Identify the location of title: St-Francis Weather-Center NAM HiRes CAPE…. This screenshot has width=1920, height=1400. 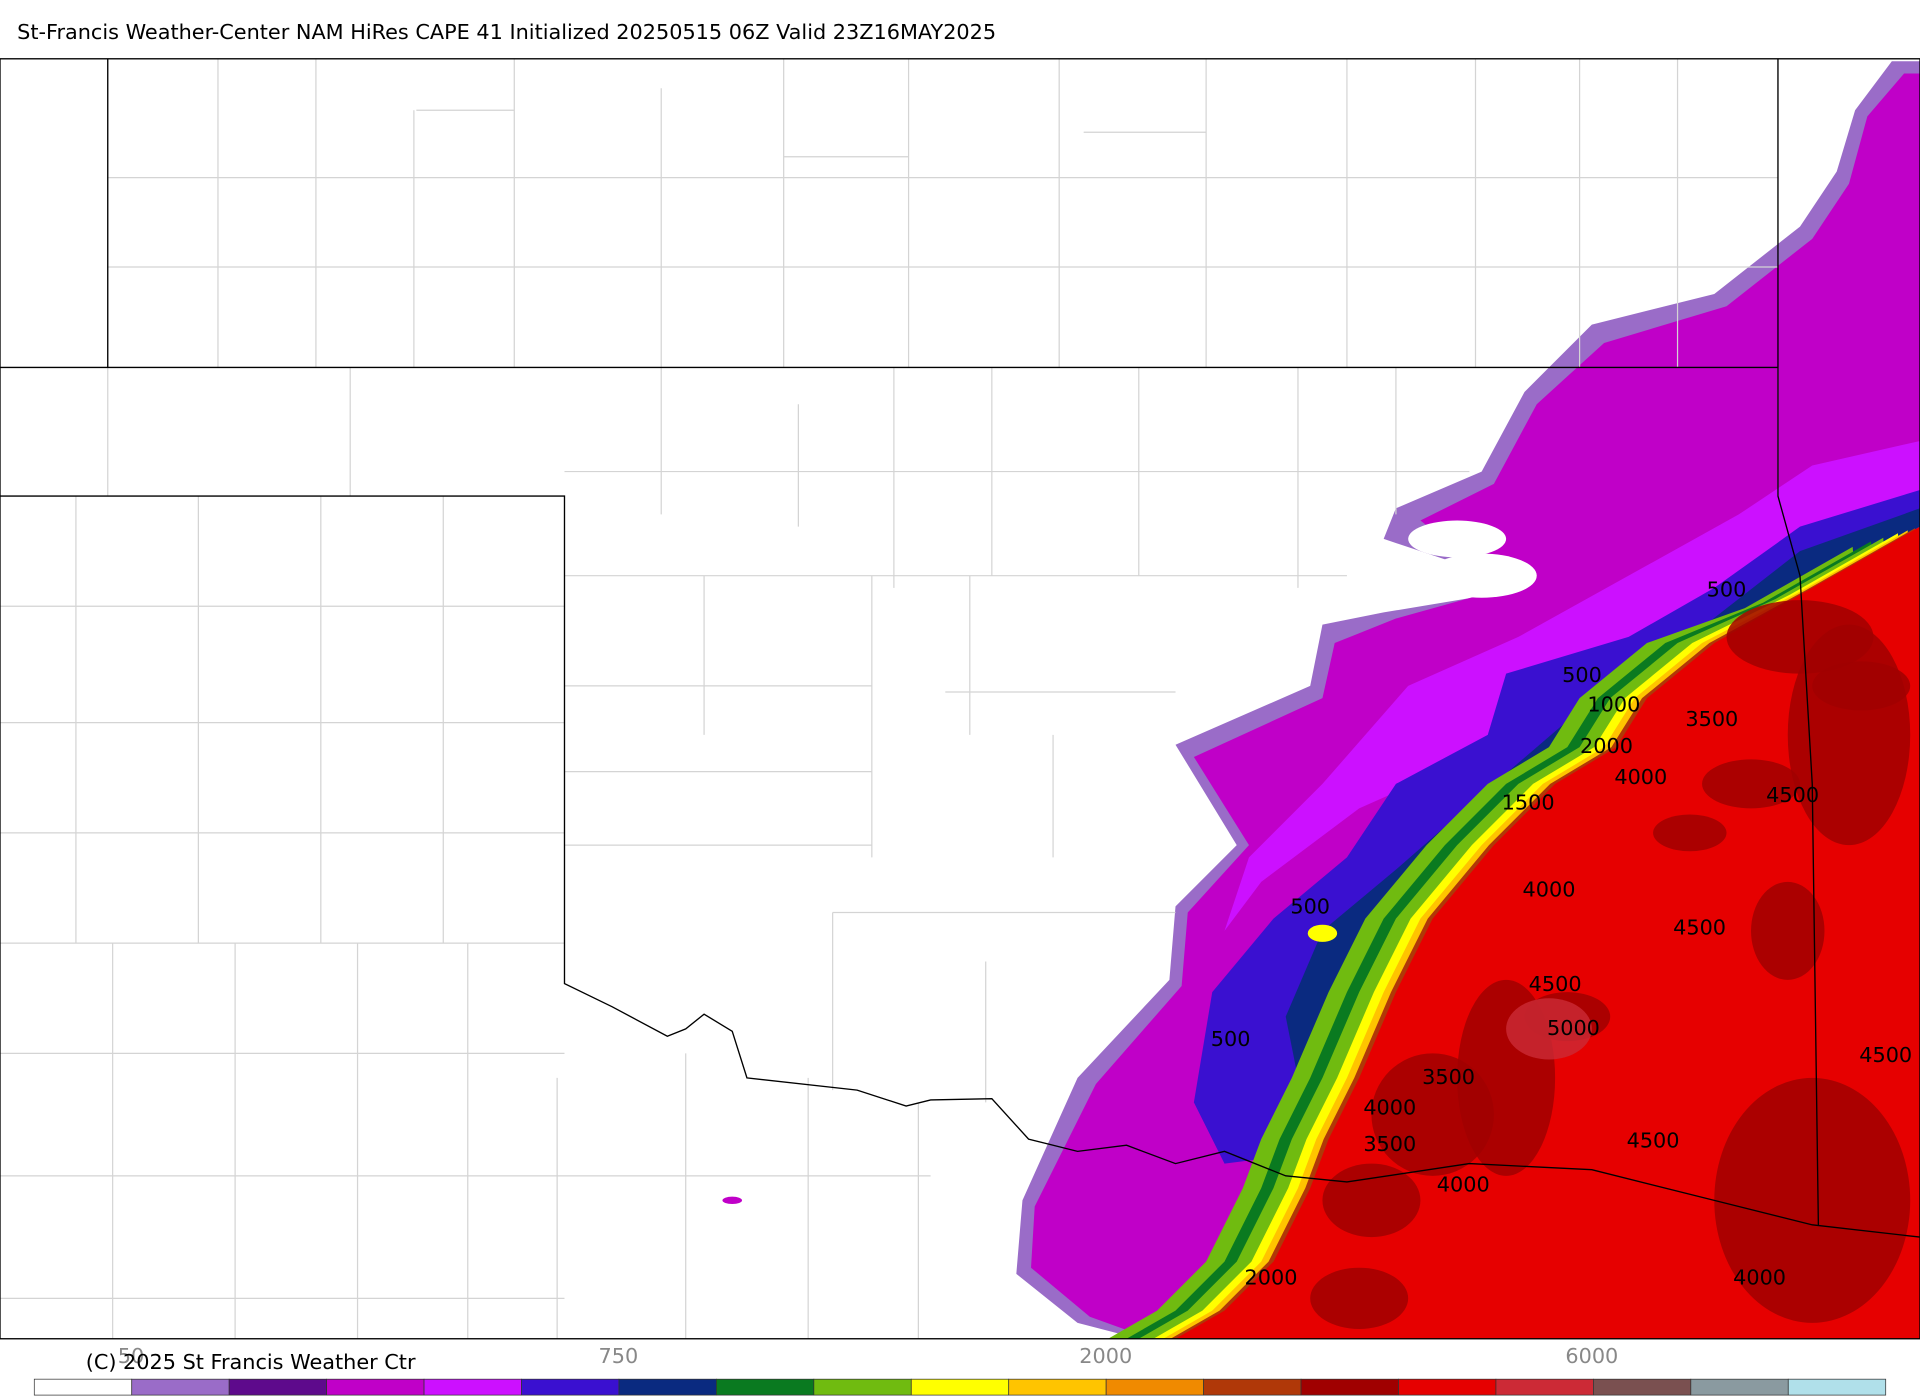
(506, 32).